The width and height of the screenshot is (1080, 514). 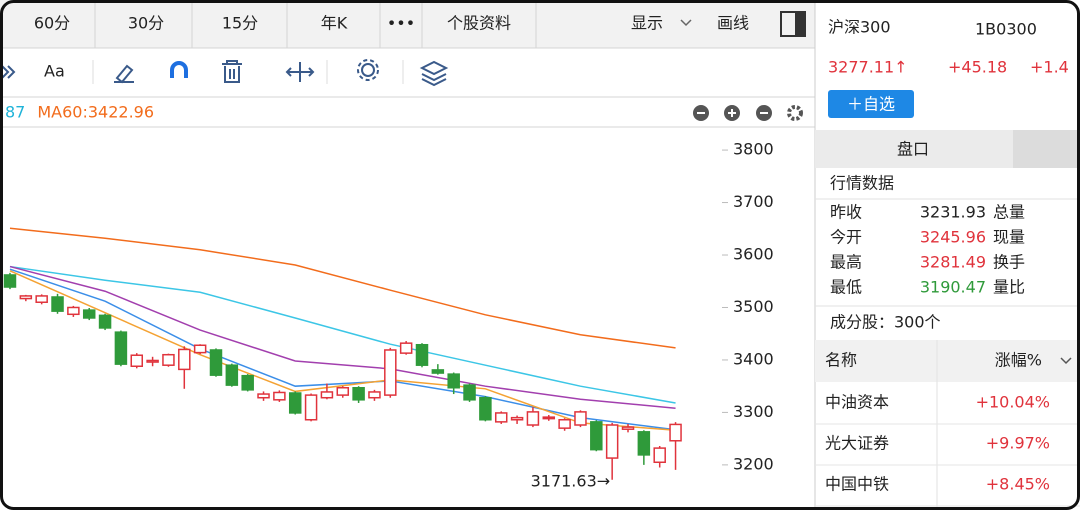 I want to click on change-cell: +10.04%, so click(x=1013, y=402).